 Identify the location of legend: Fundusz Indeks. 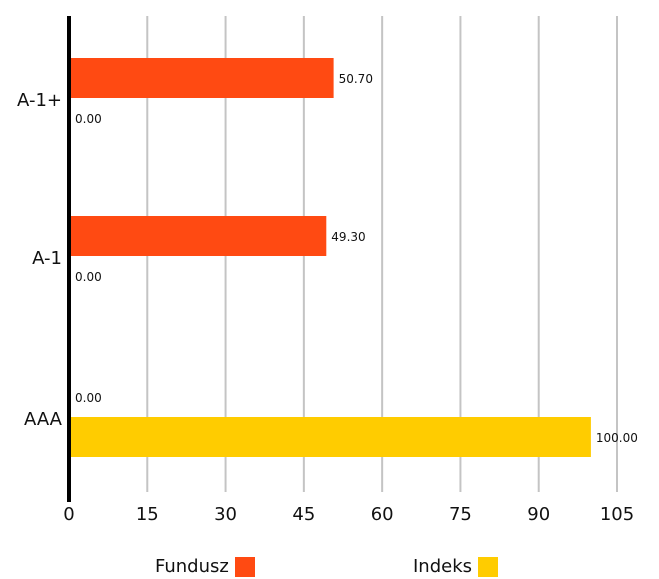
(329, 567).